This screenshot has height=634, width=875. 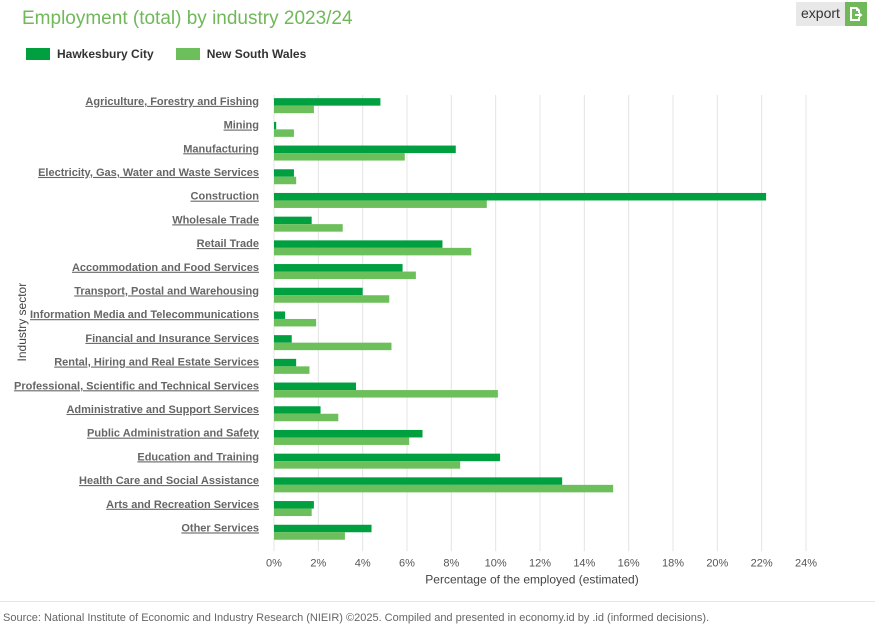 What do you see at coordinates (241, 126) in the screenshot?
I see `category-label: Mining` at bounding box center [241, 126].